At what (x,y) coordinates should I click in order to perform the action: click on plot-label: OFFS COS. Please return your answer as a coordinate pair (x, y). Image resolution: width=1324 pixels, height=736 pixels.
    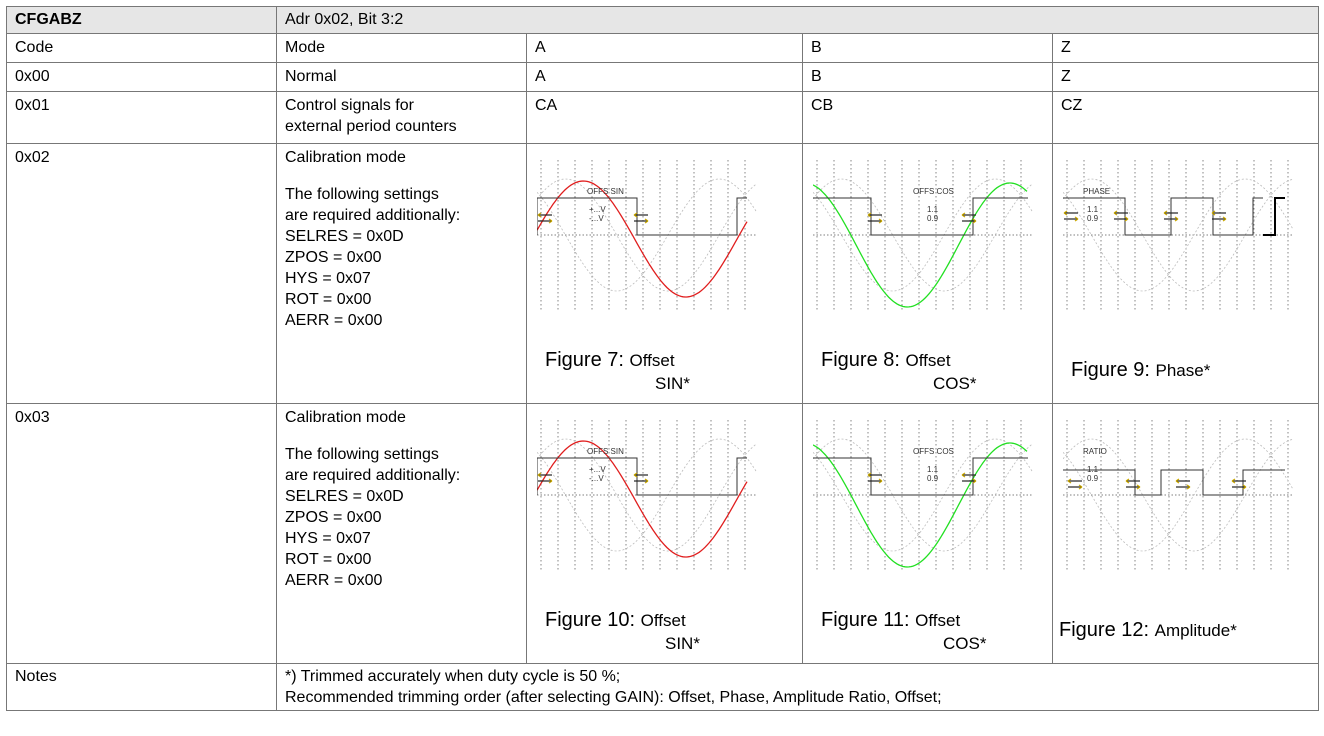
    Looking at the image, I should click on (933, 451).